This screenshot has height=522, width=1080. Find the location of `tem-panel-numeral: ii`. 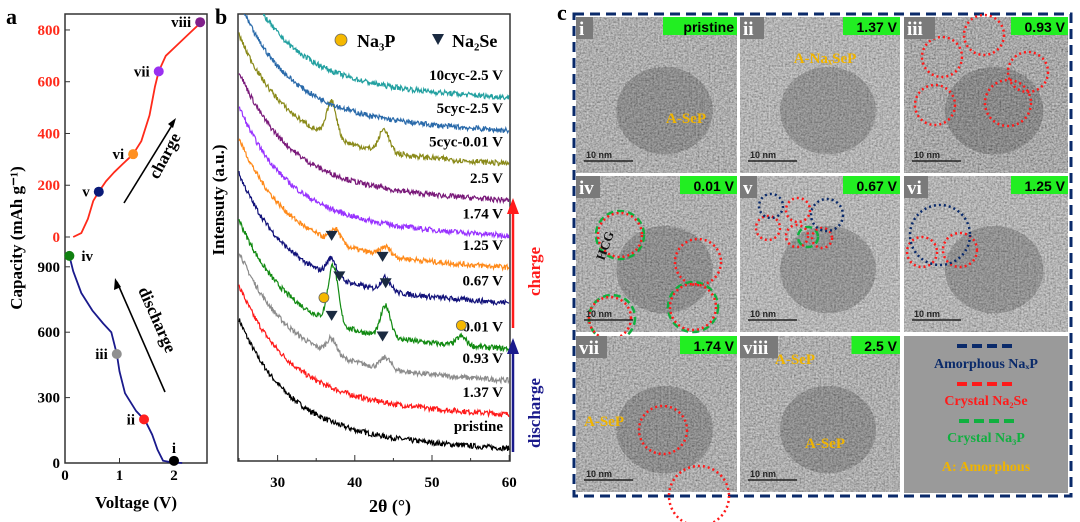

tem-panel-numeral: ii is located at coordinates (748, 29).